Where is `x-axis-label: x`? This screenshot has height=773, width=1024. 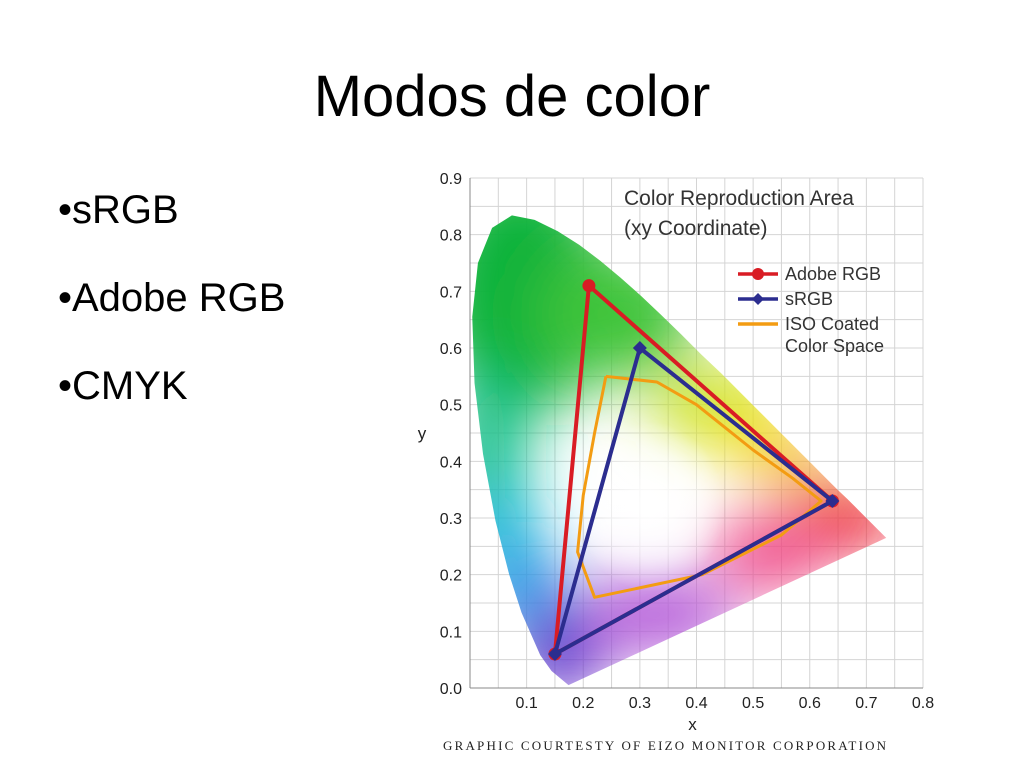
x-axis-label: x is located at coordinates (692, 724).